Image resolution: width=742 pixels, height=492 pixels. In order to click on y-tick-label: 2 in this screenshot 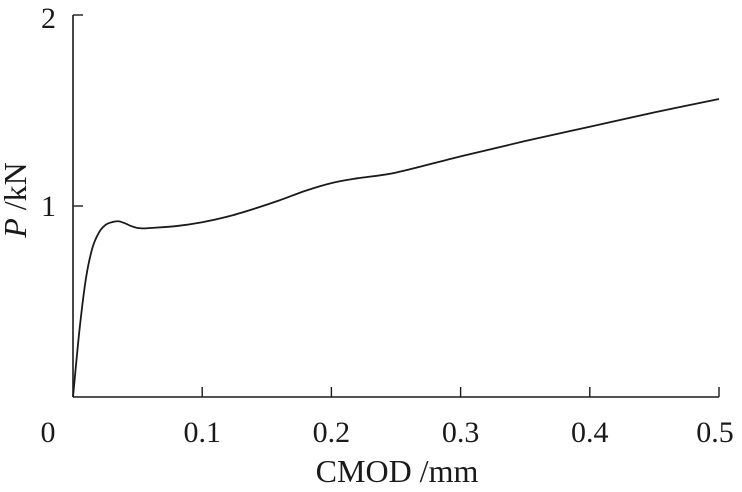, I will do `click(48, 18)`.